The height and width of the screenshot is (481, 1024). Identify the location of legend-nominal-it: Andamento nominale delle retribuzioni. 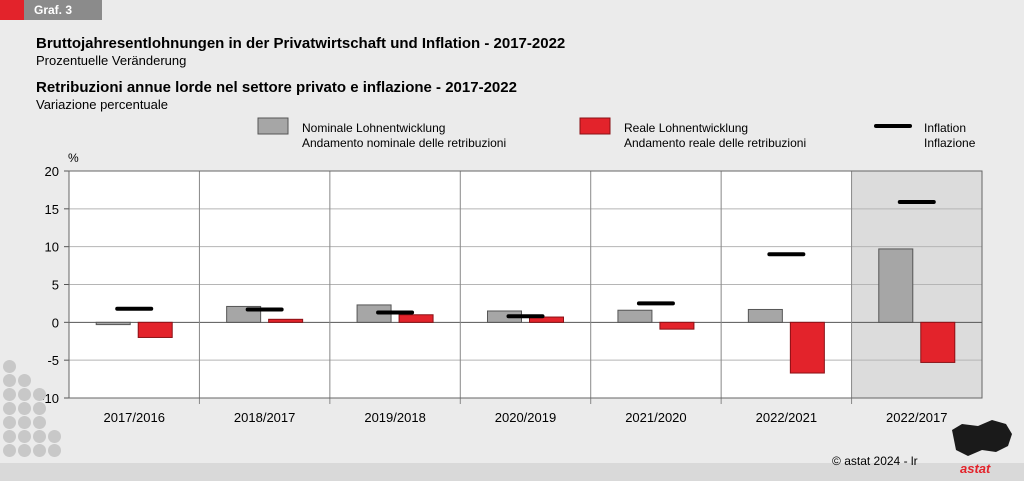
(404, 143).